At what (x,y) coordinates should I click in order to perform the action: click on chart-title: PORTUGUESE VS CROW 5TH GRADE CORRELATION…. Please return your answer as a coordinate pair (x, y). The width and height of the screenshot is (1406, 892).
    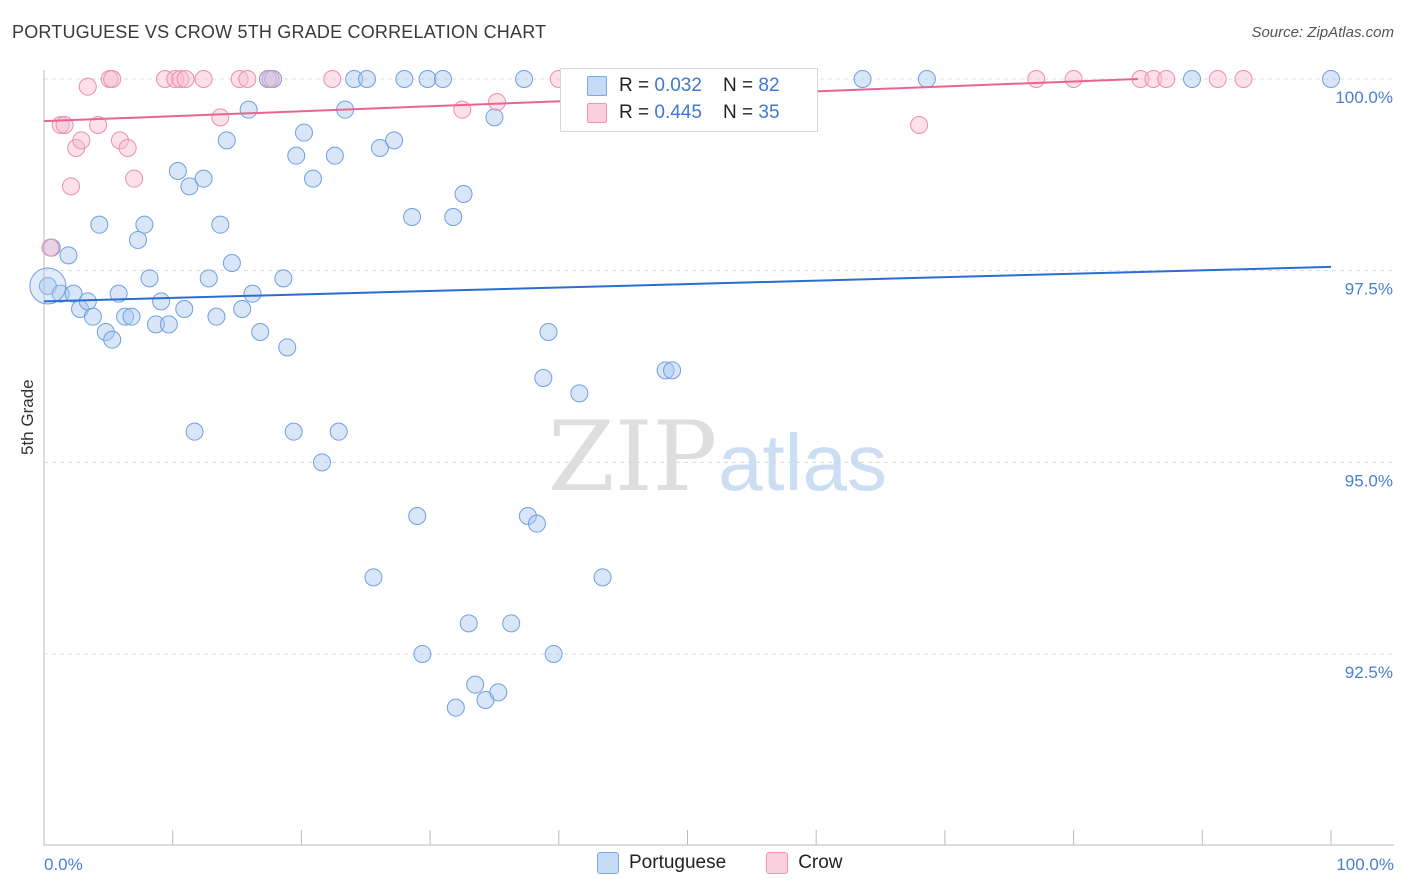
    Looking at the image, I should click on (279, 32).